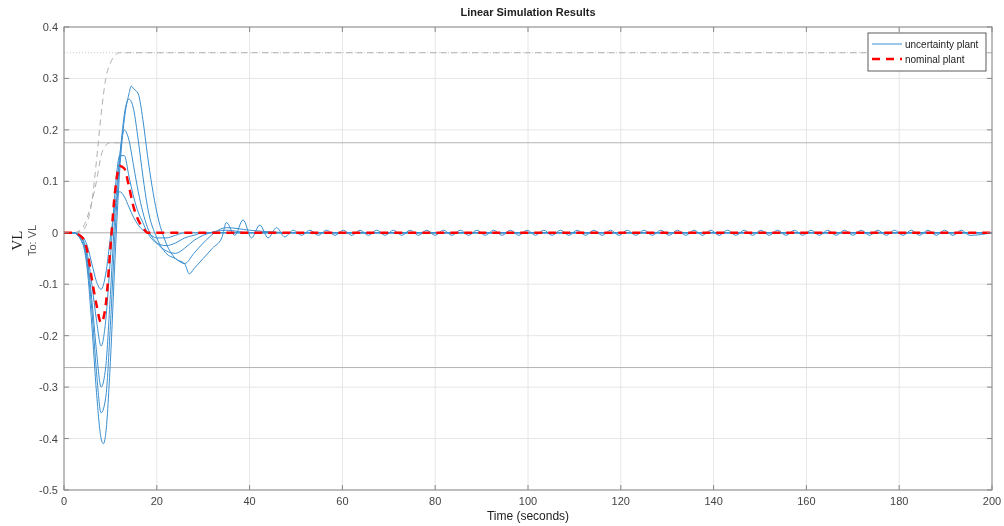 The width and height of the screenshot is (1004, 526). I want to click on y-tick-label: -0.4, so click(48, 438).